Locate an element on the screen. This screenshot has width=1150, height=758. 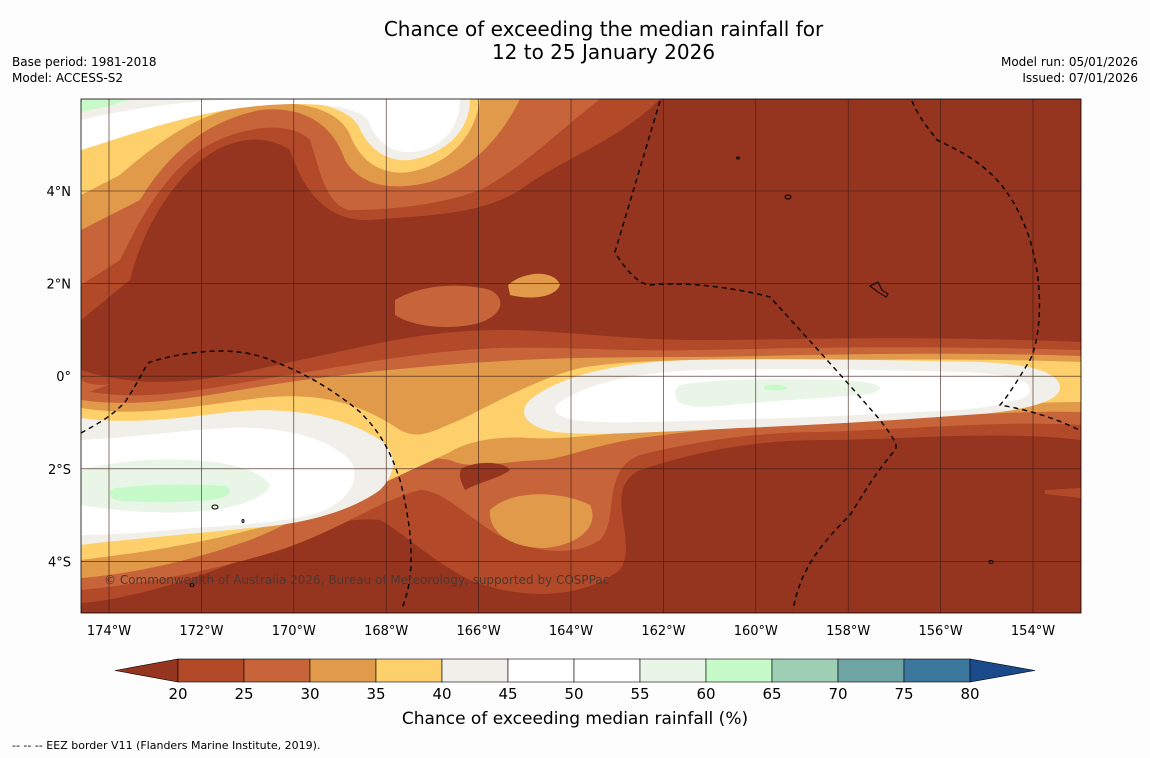
contour-60-east is located at coordinates (777, 392).